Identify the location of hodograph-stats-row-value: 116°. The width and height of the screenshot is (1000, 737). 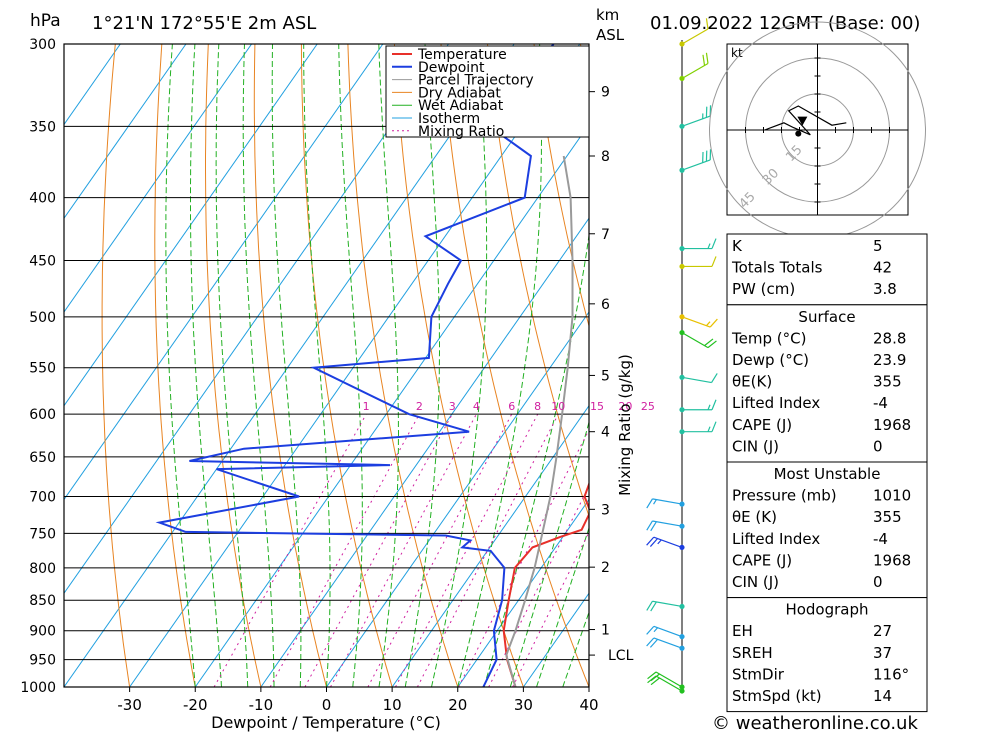
(891, 674).